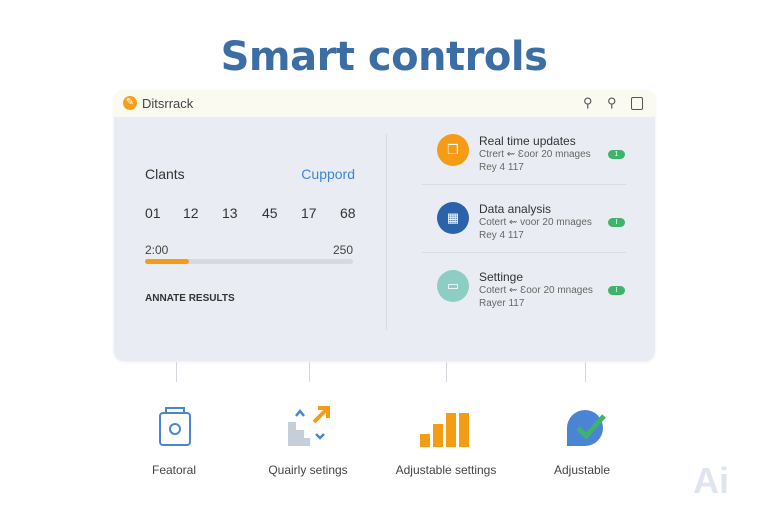 This screenshot has width=768, height=512. Describe the element at coordinates (588, 102) in the screenshot. I see `search-icon: ⚲` at that location.